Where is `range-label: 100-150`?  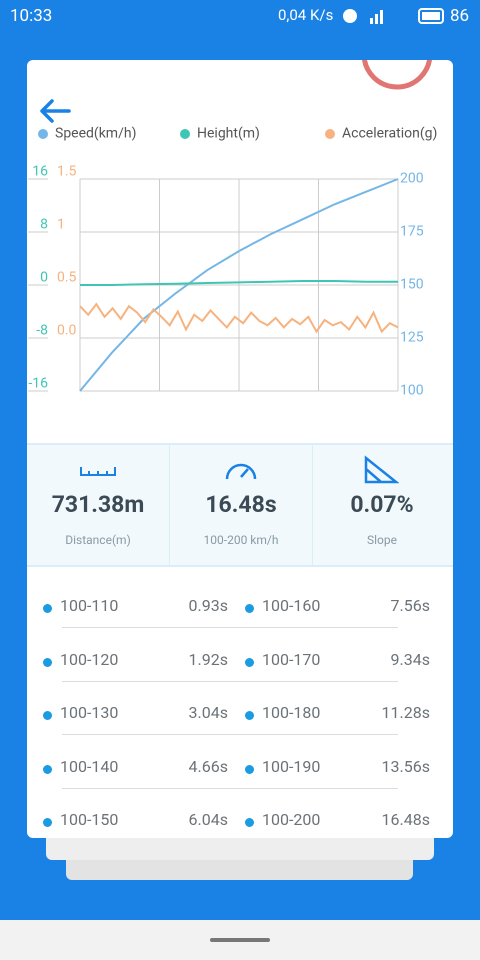
range-label: 100-150 is located at coordinates (89, 819).